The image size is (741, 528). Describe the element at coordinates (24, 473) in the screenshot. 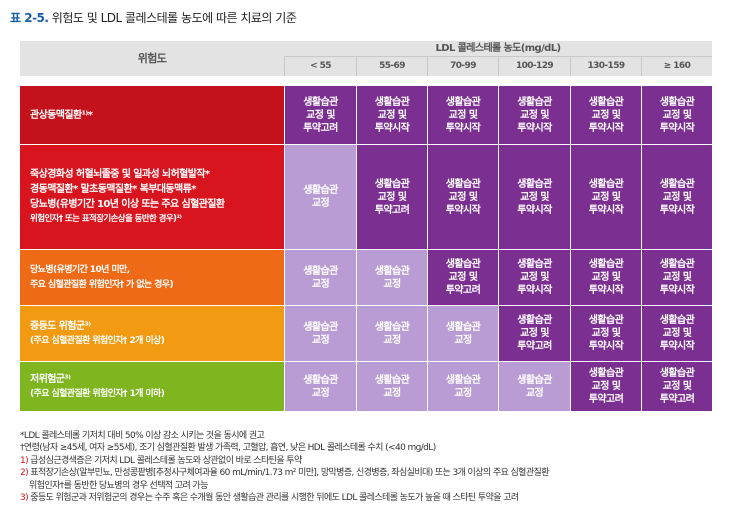

I see `footnote-marker: 2)` at that location.